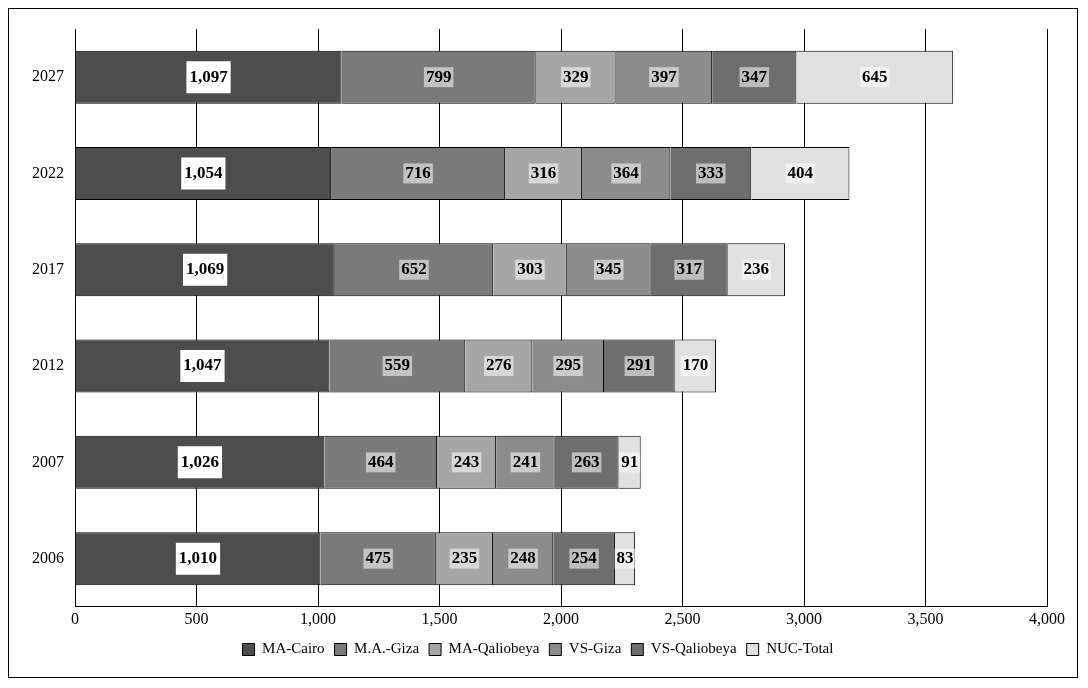  What do you see at coordinates (439, 618) in the screenshot?
I see `x-tick-label: 1,500` at bounding box center [439, 618].